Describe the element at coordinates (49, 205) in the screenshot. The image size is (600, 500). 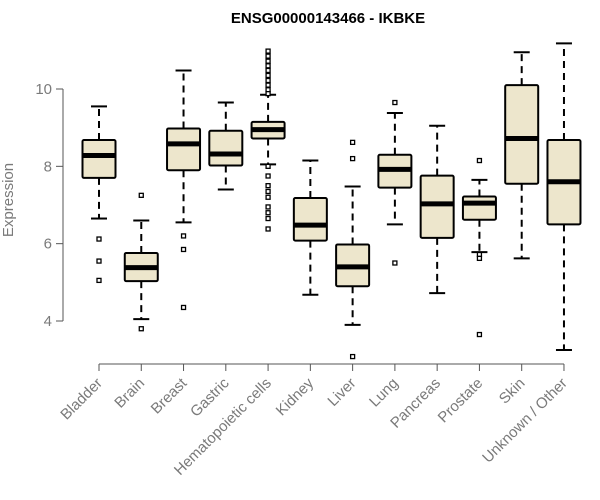
I see `y-axis: 4 6 8 10` at that location.